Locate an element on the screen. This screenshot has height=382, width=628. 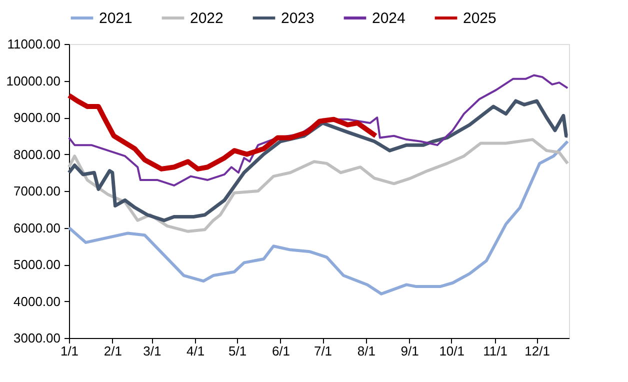
y-tick-label: 5000.00 is located at coordinates (37, 264).